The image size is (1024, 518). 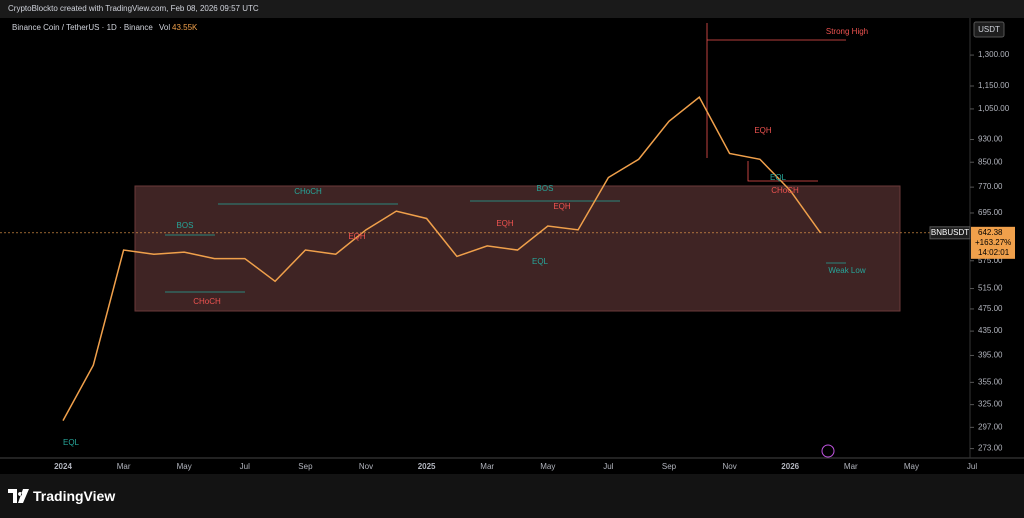 I want to click on symbol: BNBUSDT, so click(x=950, y=232).